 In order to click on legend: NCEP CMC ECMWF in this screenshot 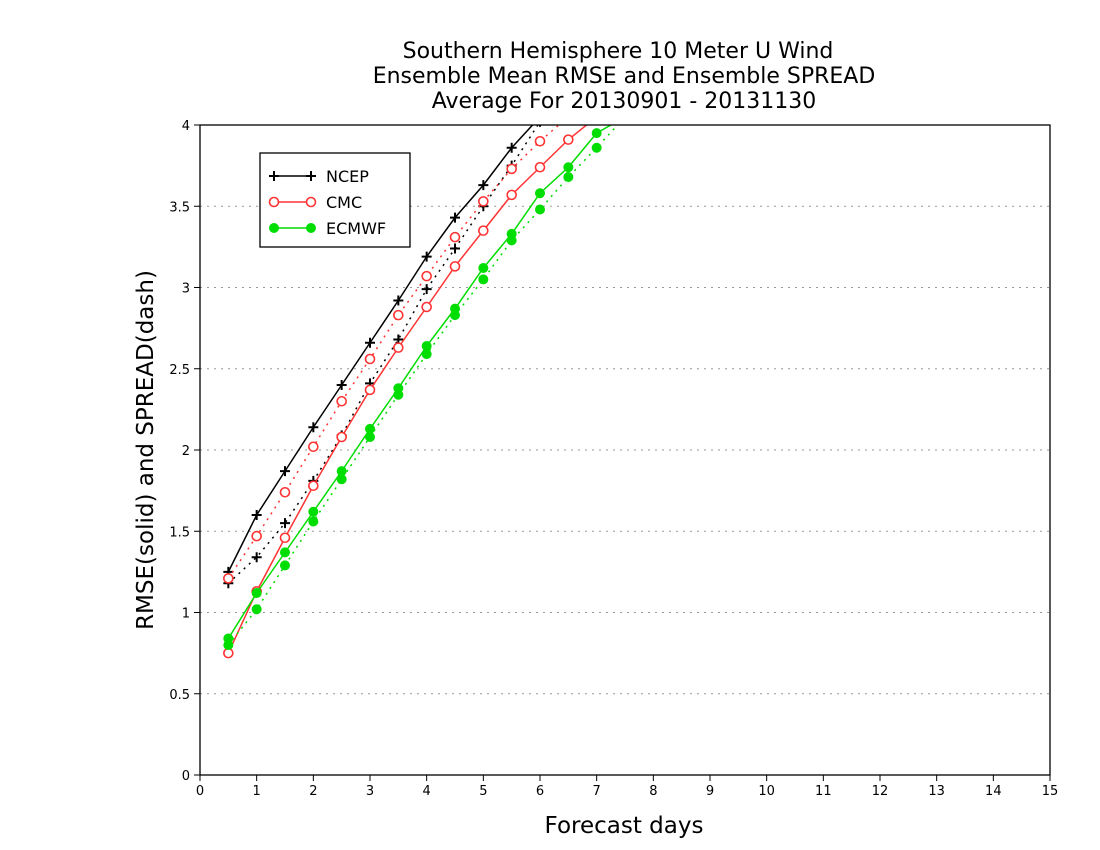, I will do `click(335, 200)`.